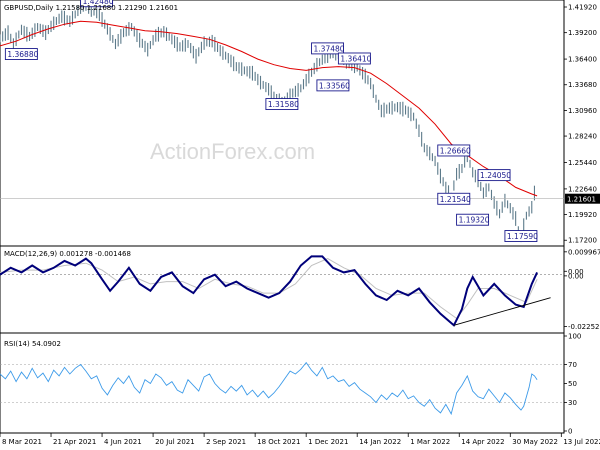 The image size is (600, 450). I want to click on rsi-series, so click(282, 388).